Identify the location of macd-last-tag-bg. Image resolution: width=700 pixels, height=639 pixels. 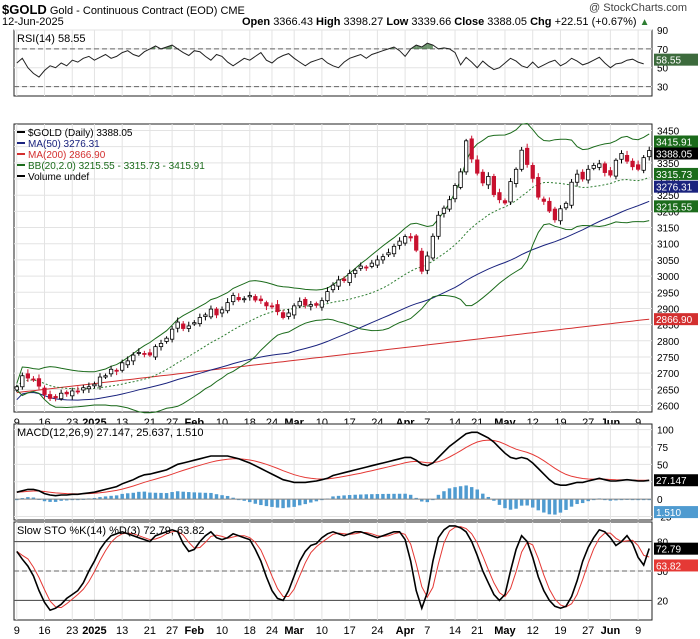
(676, 480).